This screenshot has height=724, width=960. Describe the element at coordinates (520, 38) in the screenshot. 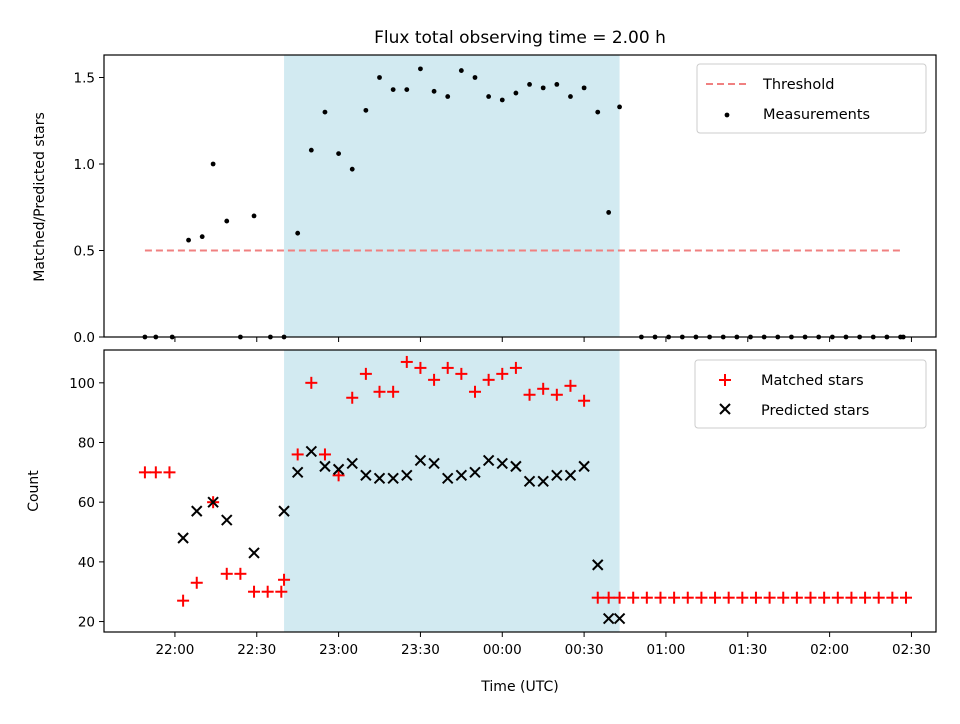

I see `chart-title: Flux total observing time = 2.00 h` at that location.